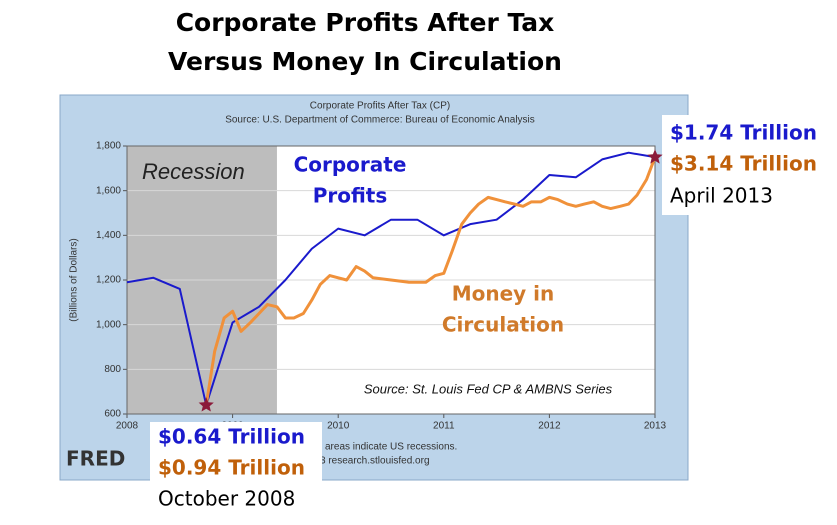 This screenshot has width=837, height=525. Describe the element at coordinates (338, 426) in the screenshot. I see `x-tick-label: 2010` at that location.